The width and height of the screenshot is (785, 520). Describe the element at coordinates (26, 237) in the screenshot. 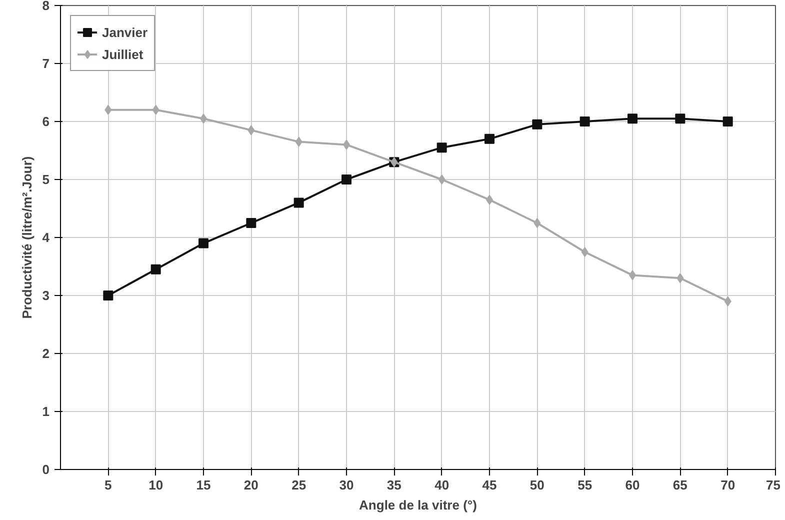

I see `y-axis-title: Productivité (litre/m².Jour)` at that location.